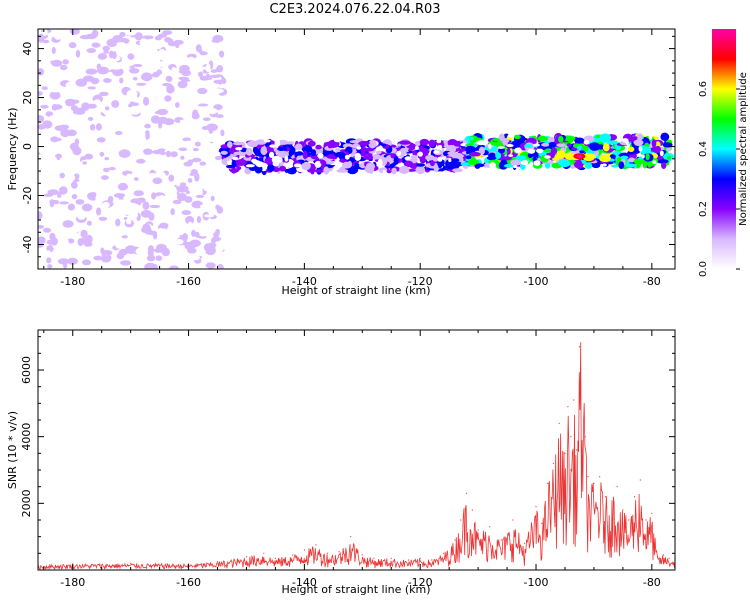 This screenshot has width=750, height=600. What do you see at coordinates (536, 582) in the screenshot?
I see `snr-x-tick-label: -100` at bounding box center [536, 582].